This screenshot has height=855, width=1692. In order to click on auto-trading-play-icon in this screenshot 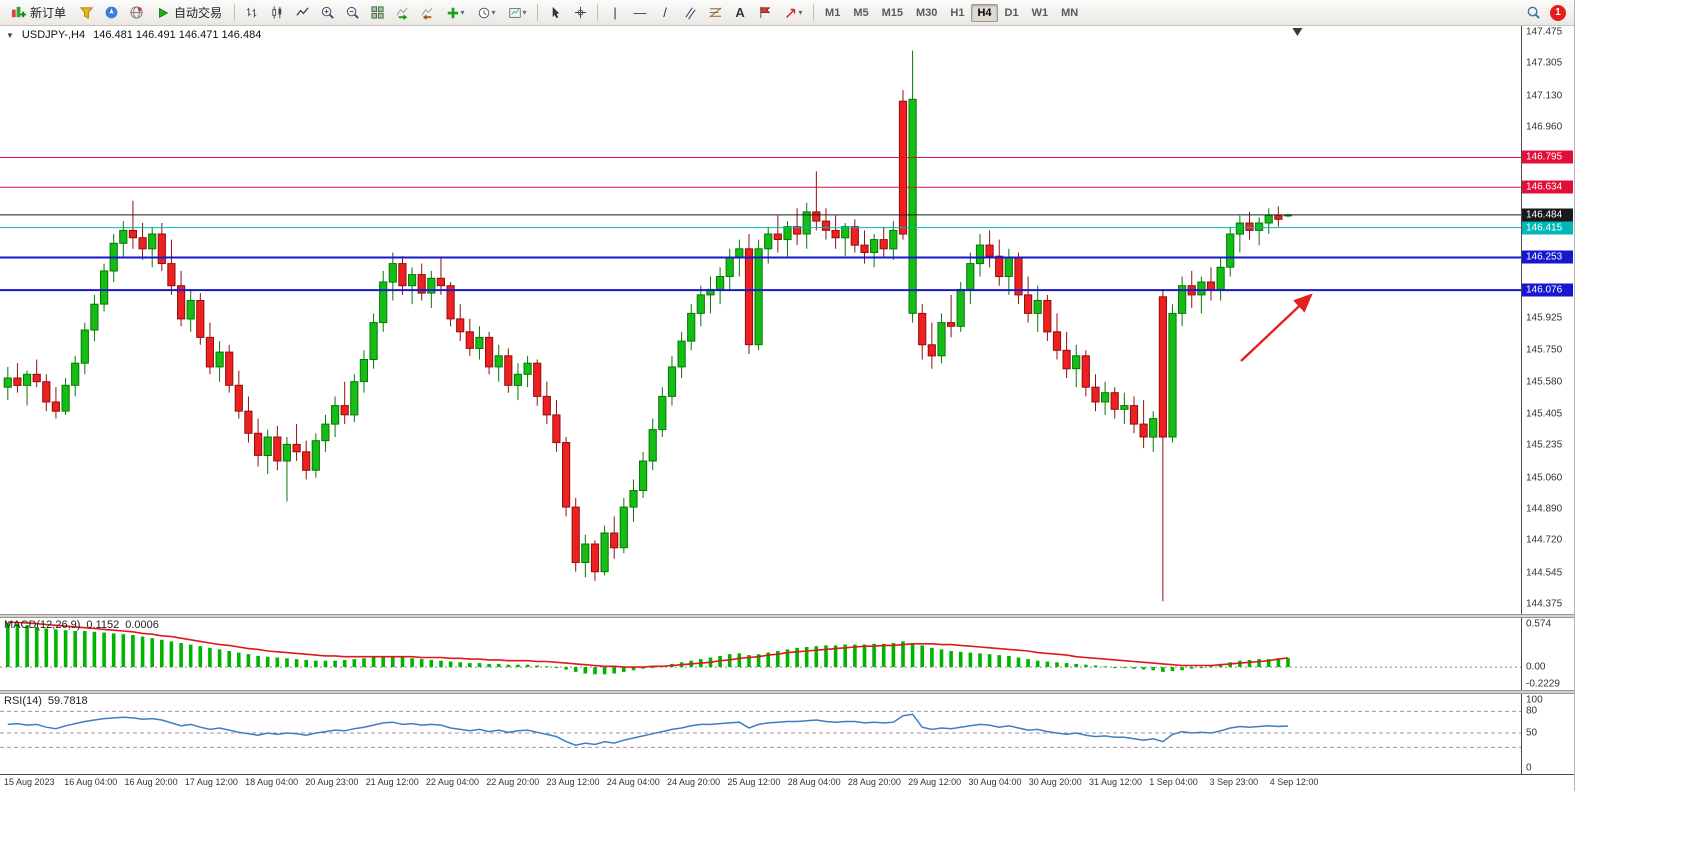, I will do `click(164, 12)`.